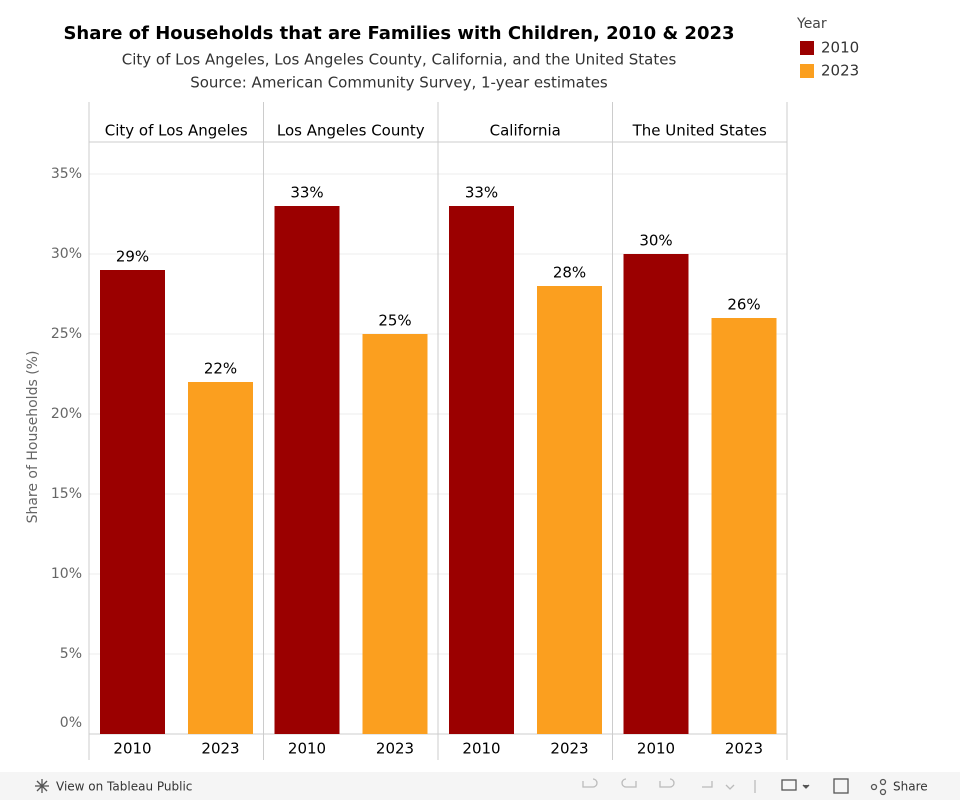 This screenshot has width=960, height=800. What do you see at coordinates (669, 785) in the screenshot?
I see `undo-redo-icons` at bounding box center [669, 785].